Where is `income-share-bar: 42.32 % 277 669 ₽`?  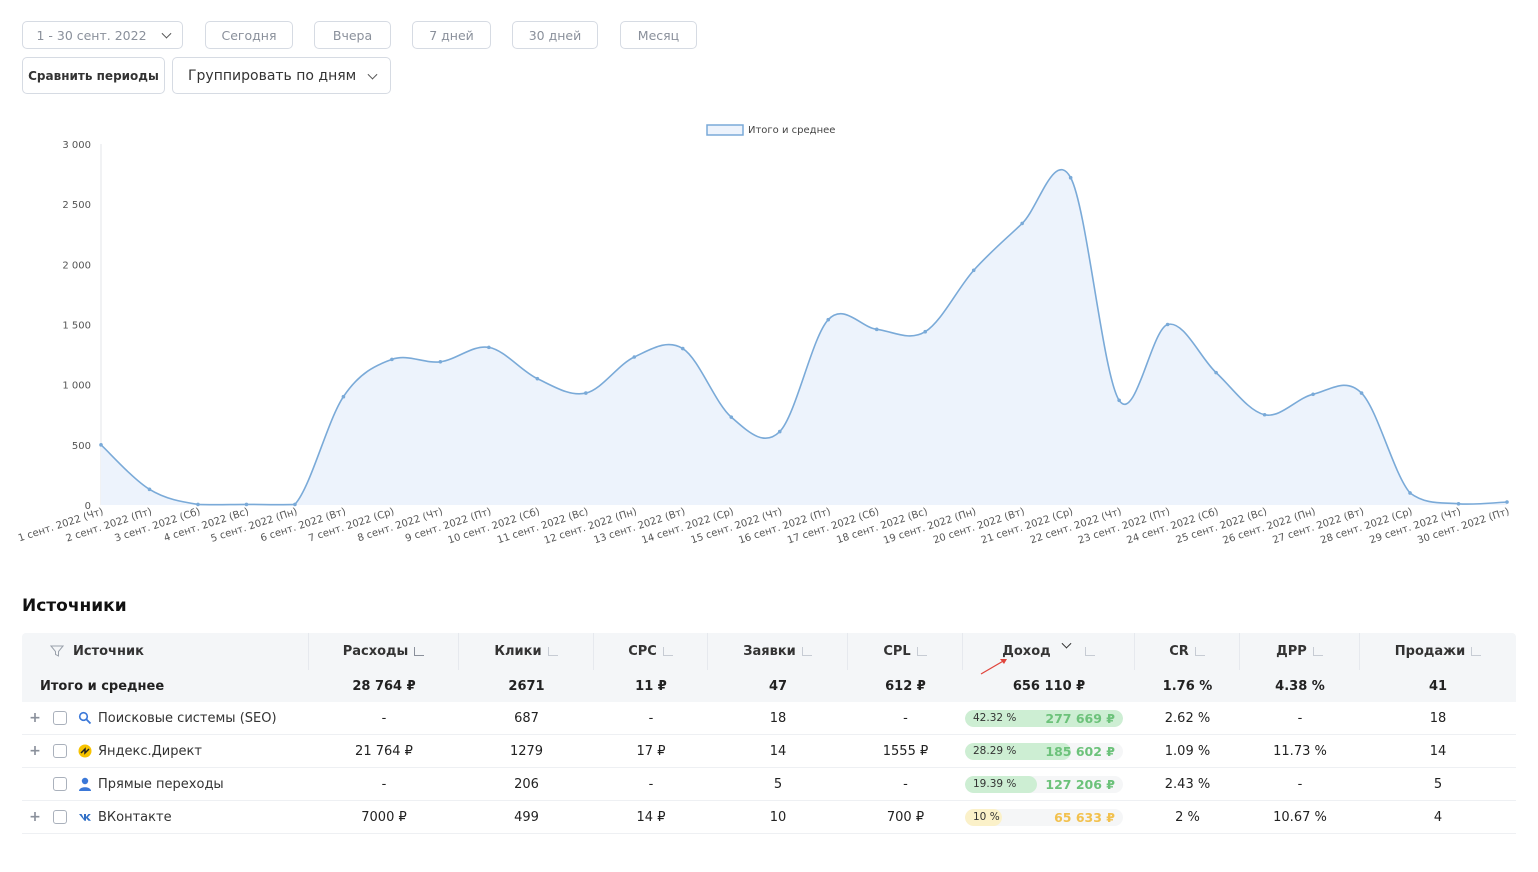
income-share-bar: 42.32 % 277 669 ₽ is located at coordinates (1044, 718).